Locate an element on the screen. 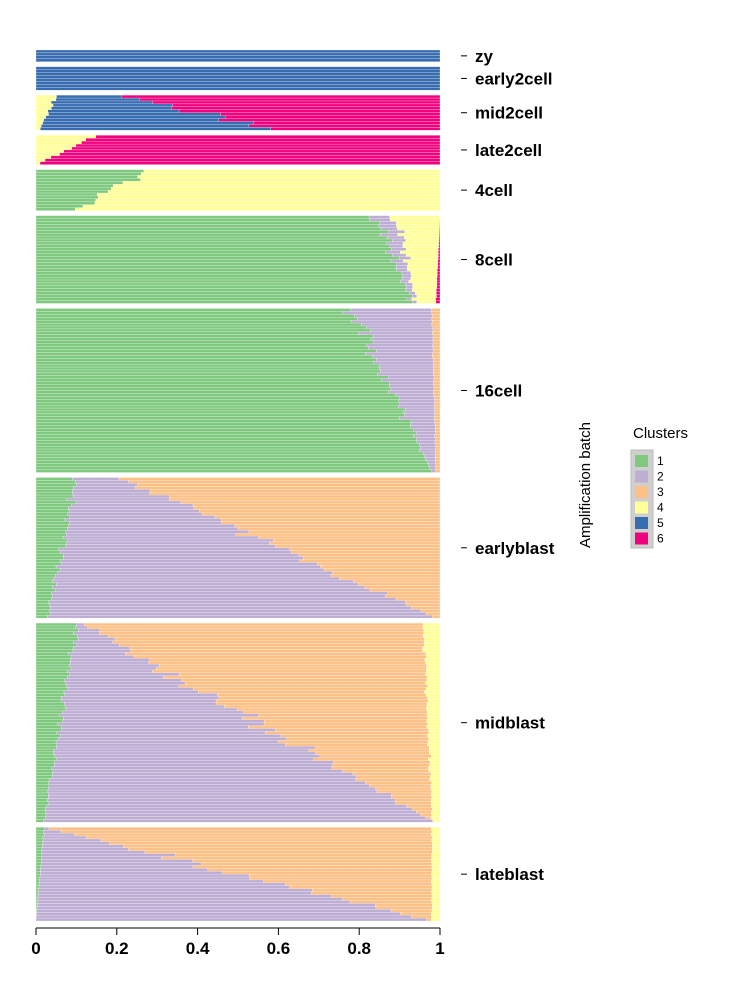  group-zy is located at coordinates (238, 55).